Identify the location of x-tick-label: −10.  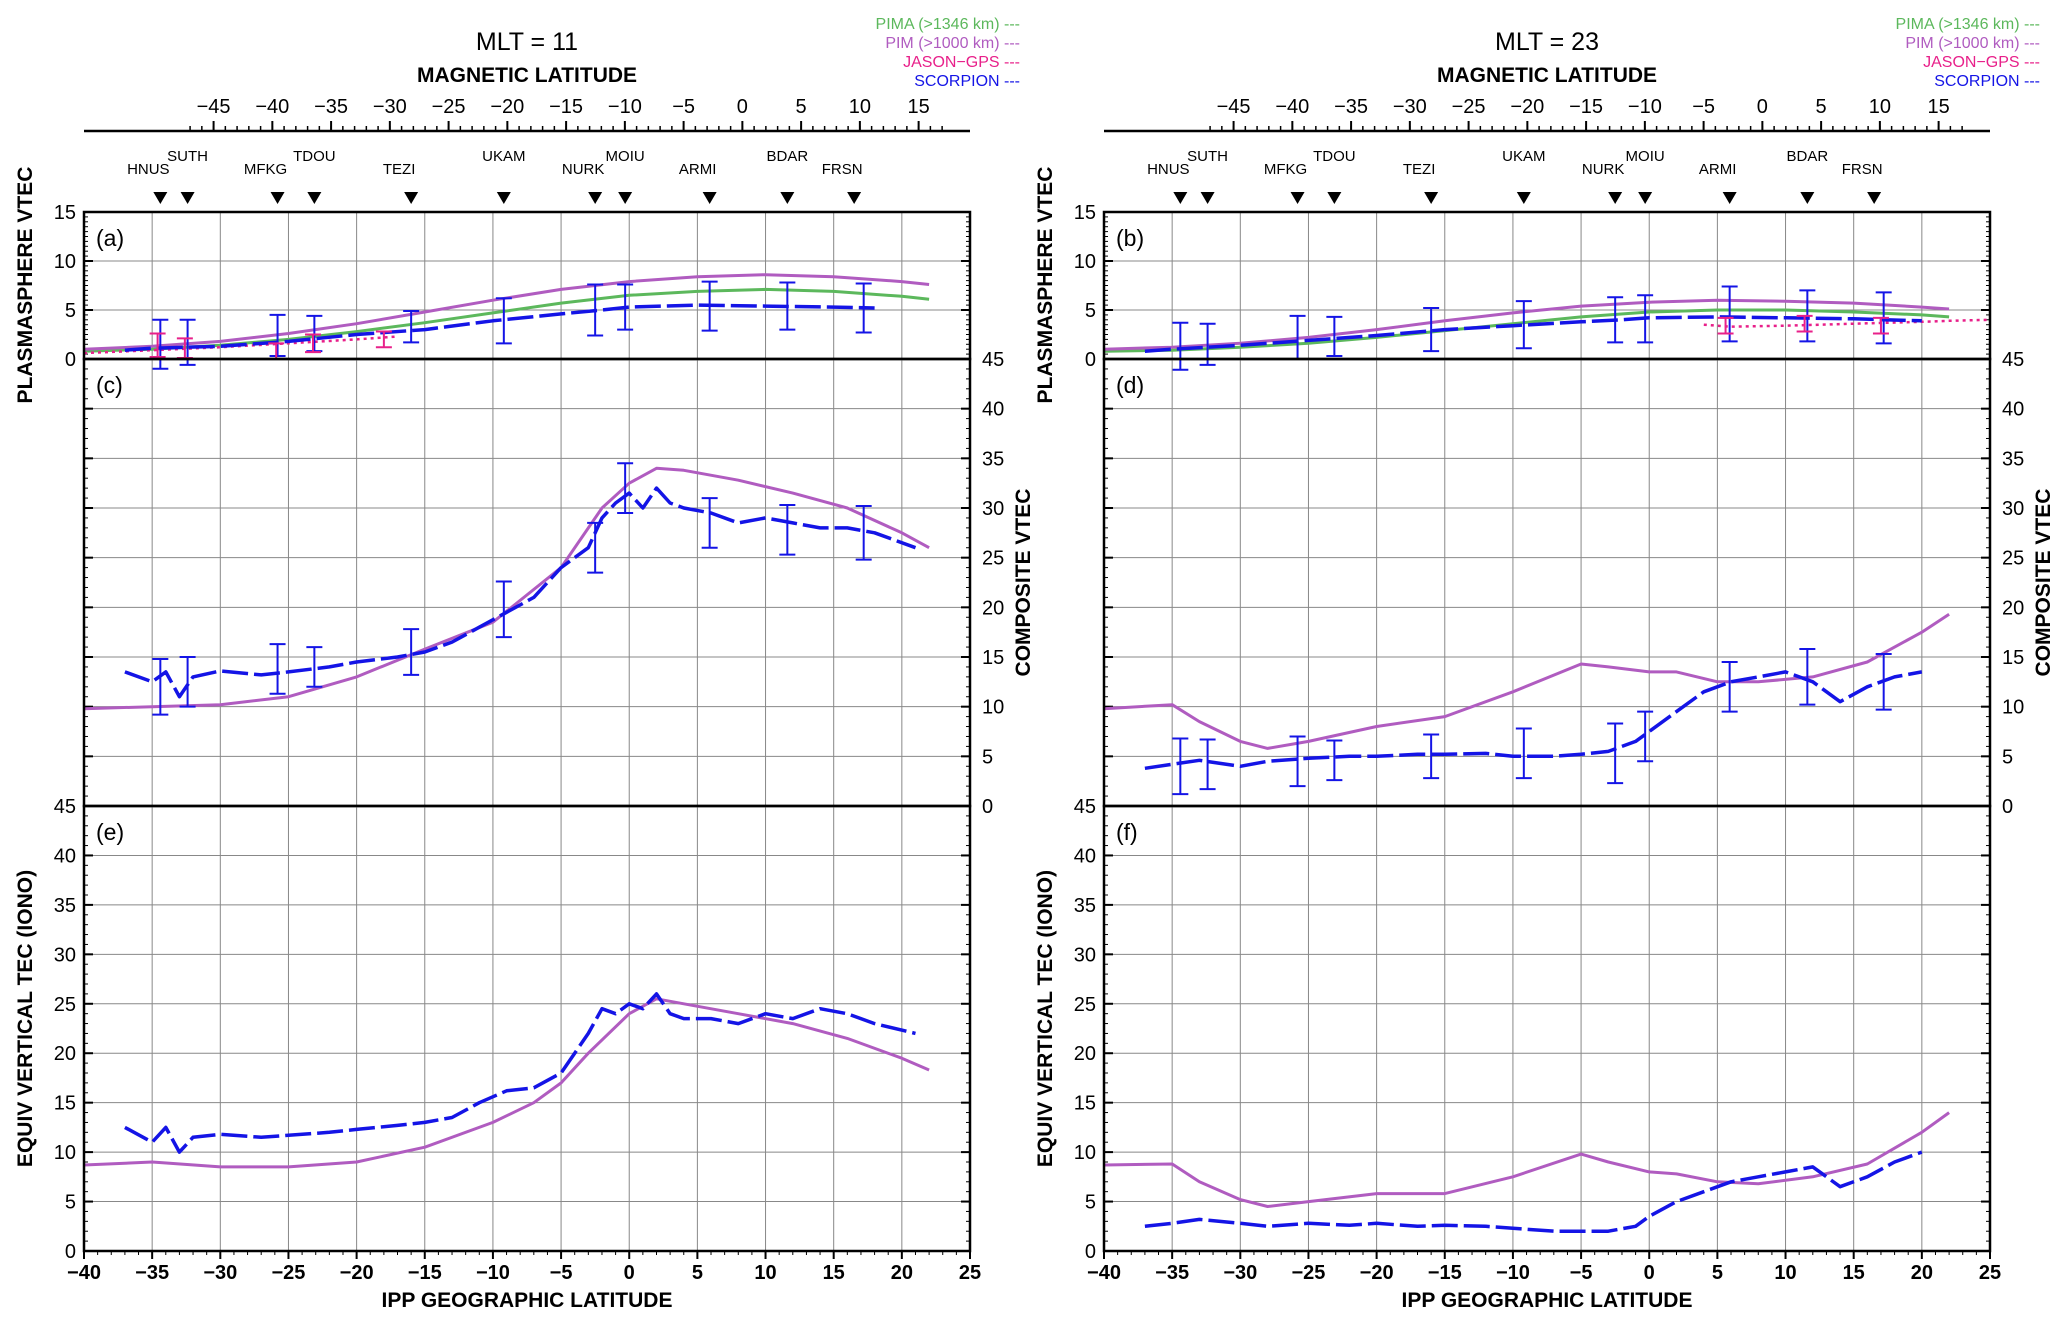
(1513, 1273).